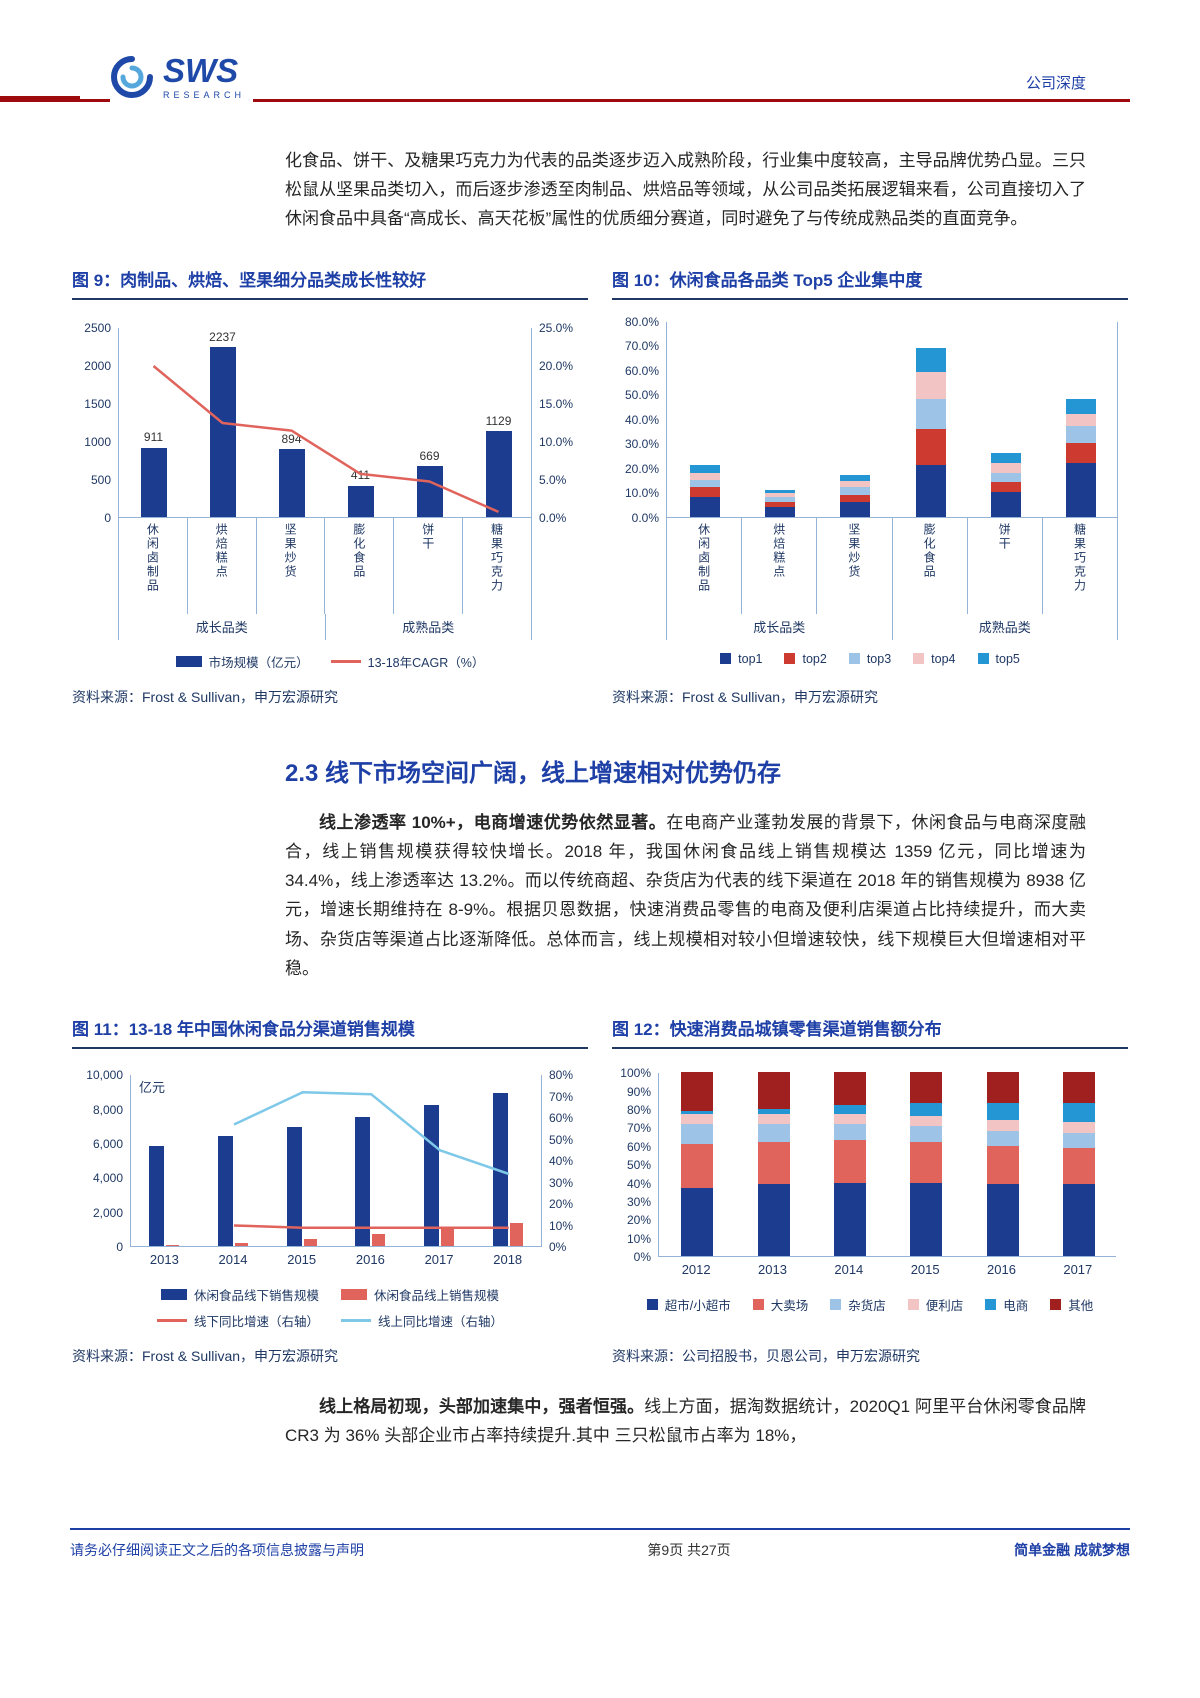 The width and height of the screenshot is (1200, 1698). I want to click on axis-tick-label: 10.0%, so click(556, 441).